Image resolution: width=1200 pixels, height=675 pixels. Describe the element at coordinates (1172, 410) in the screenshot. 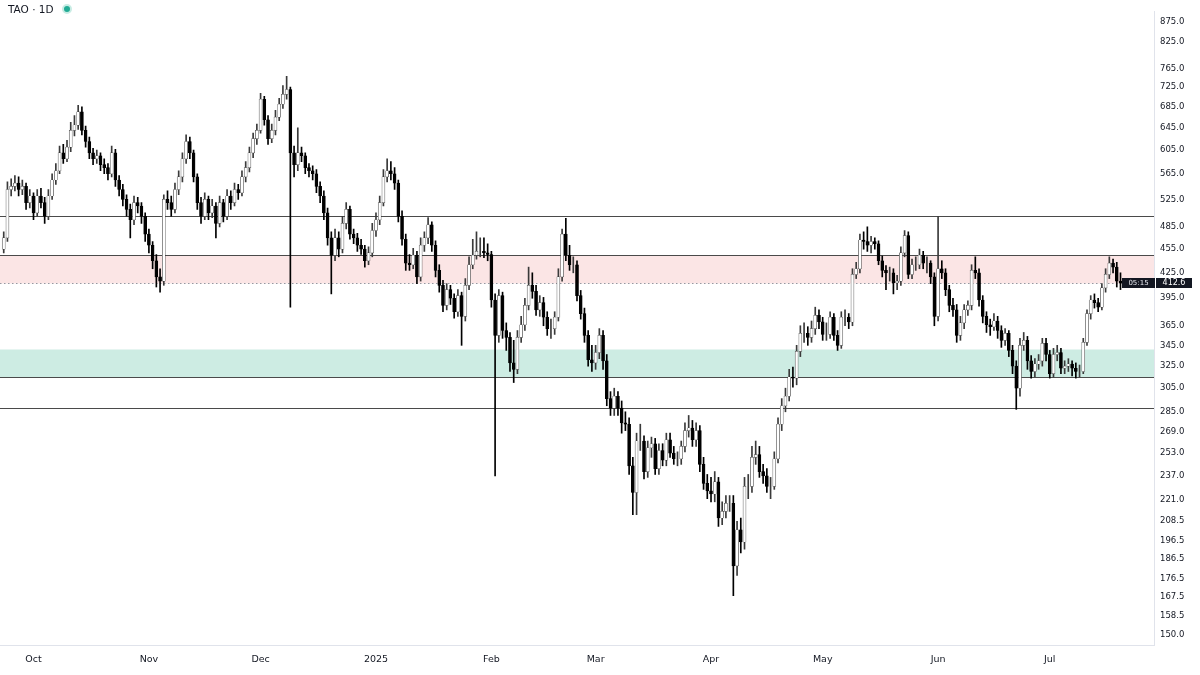

I see `y-tick-label: 285.0` at that location.